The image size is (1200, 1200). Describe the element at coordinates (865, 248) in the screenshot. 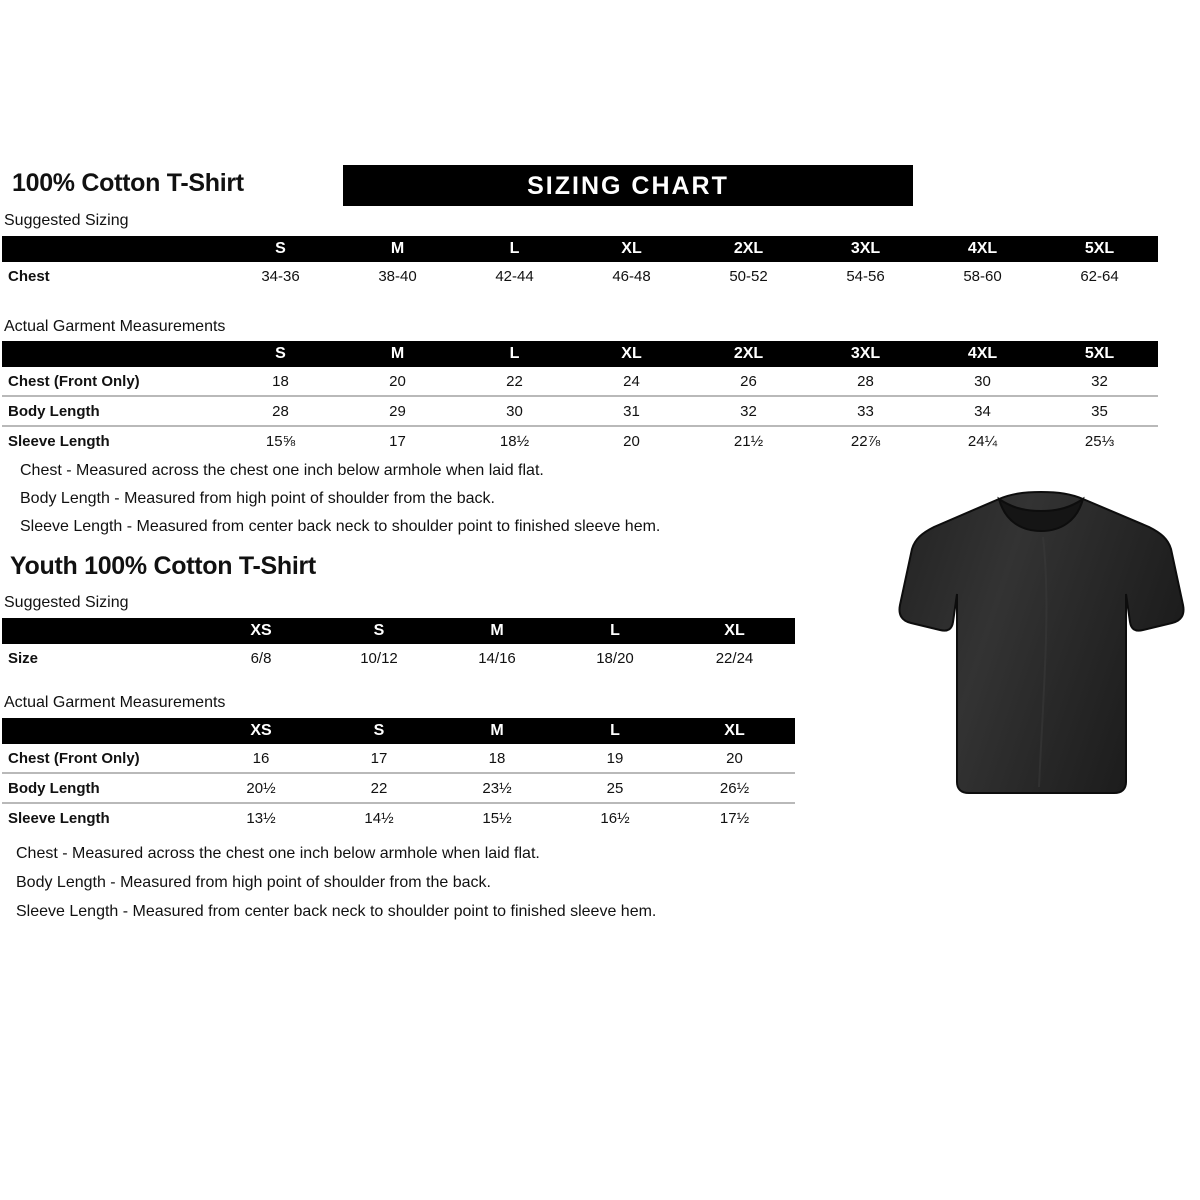

I see `column-header-3xl: 3XL` at that location.